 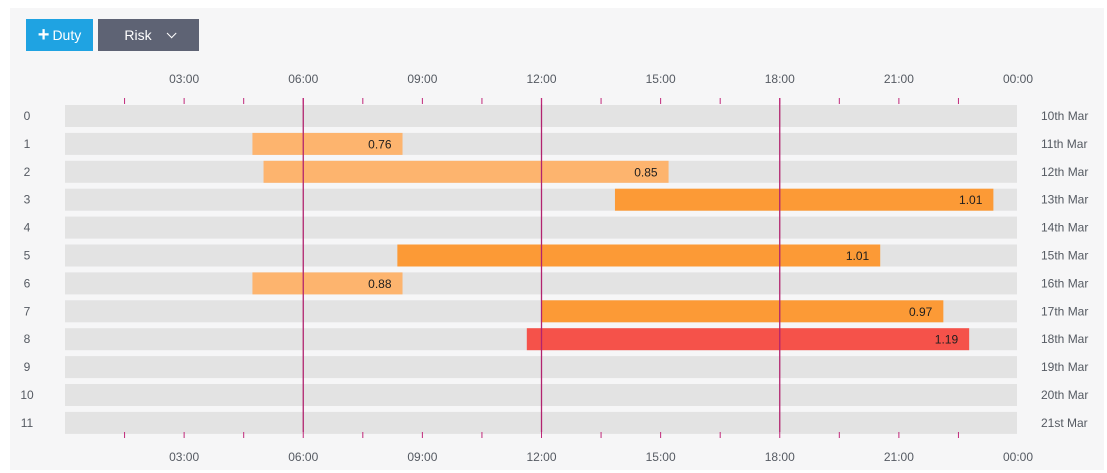 What do you see at coordinates (303, 457) in the screenshot?
I see `x-tick-label-bottom: 06:00` at bounding box center [303, 457].